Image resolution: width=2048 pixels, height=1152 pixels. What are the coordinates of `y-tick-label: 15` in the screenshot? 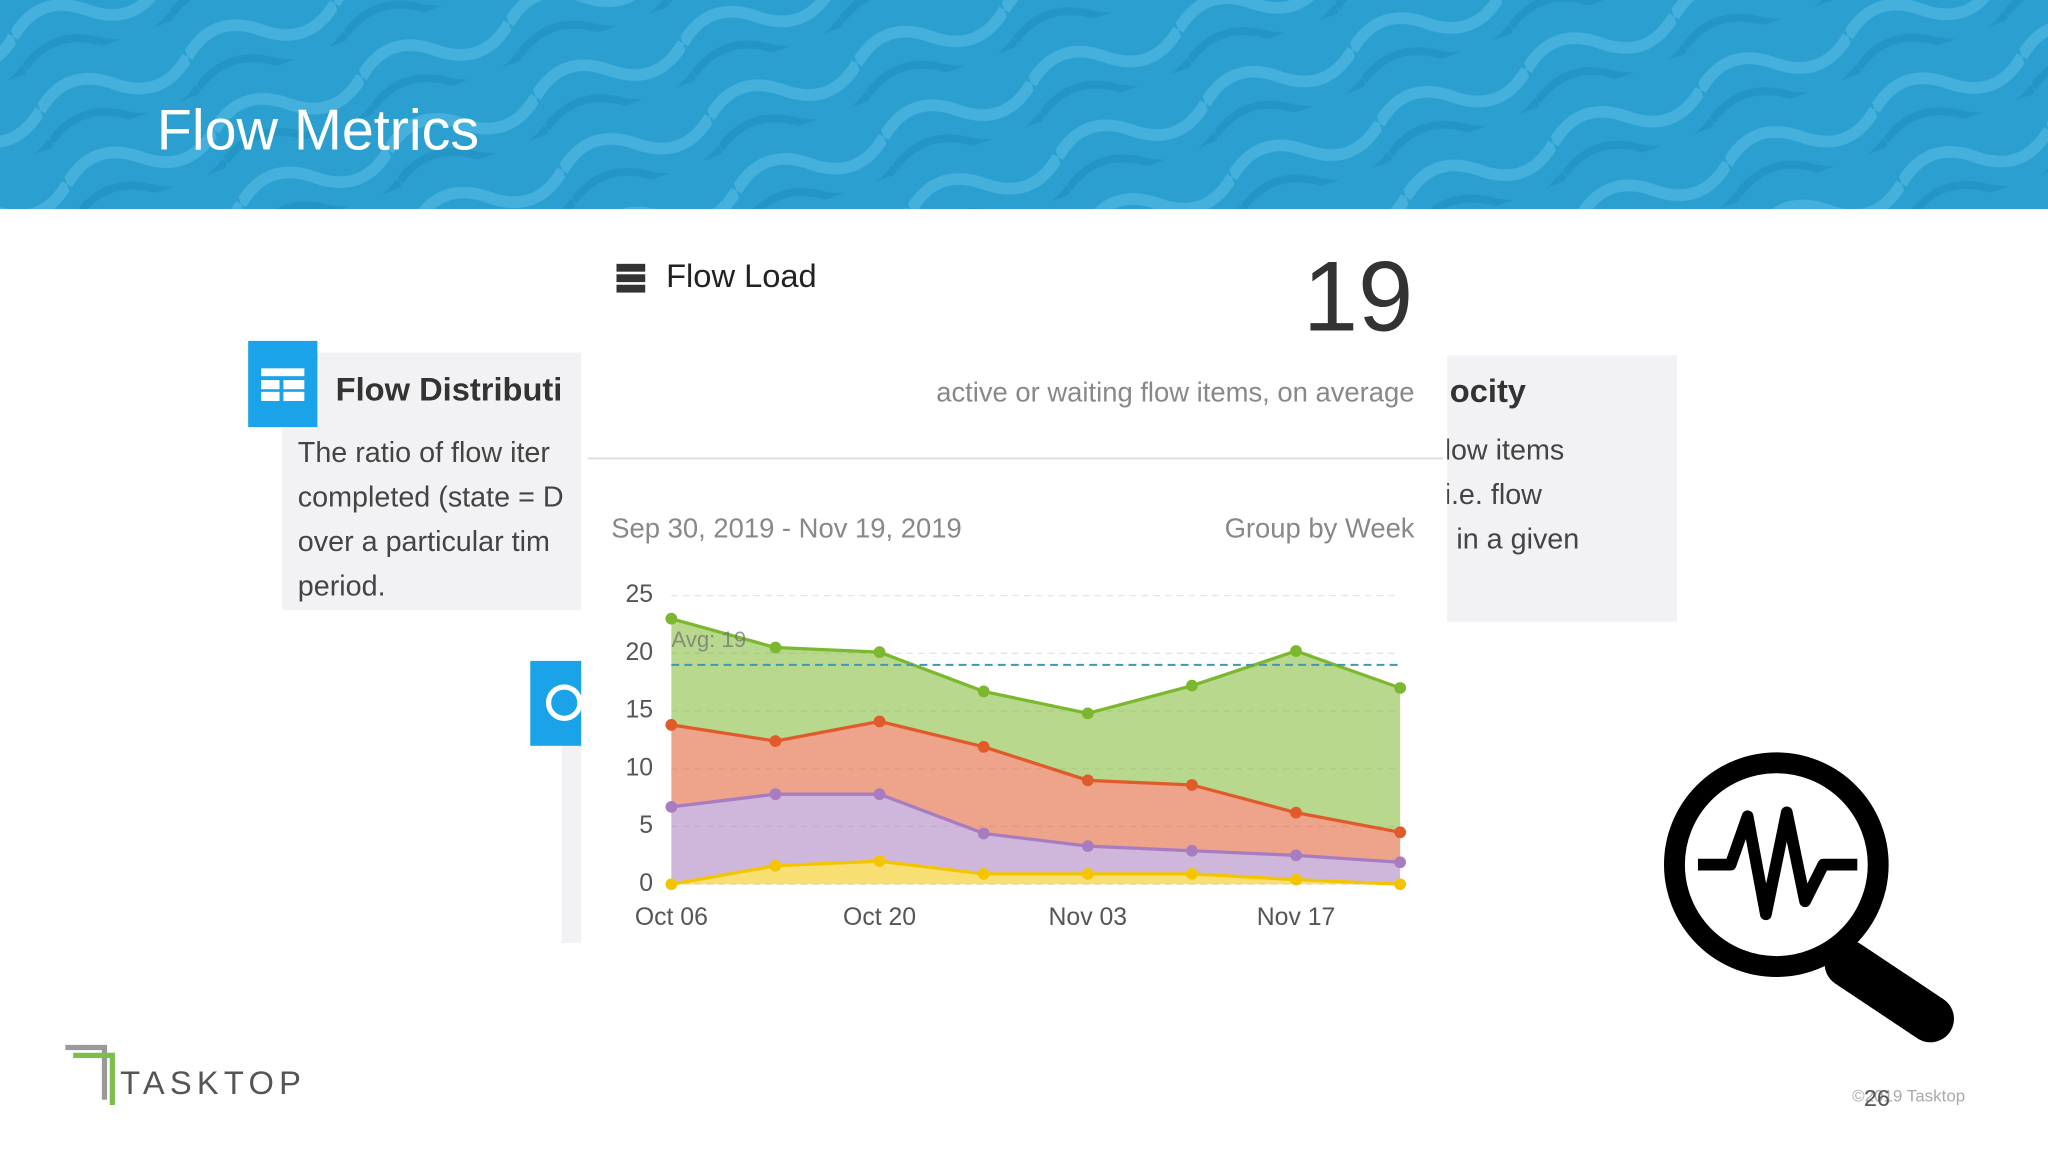 It's located at (639, 710).